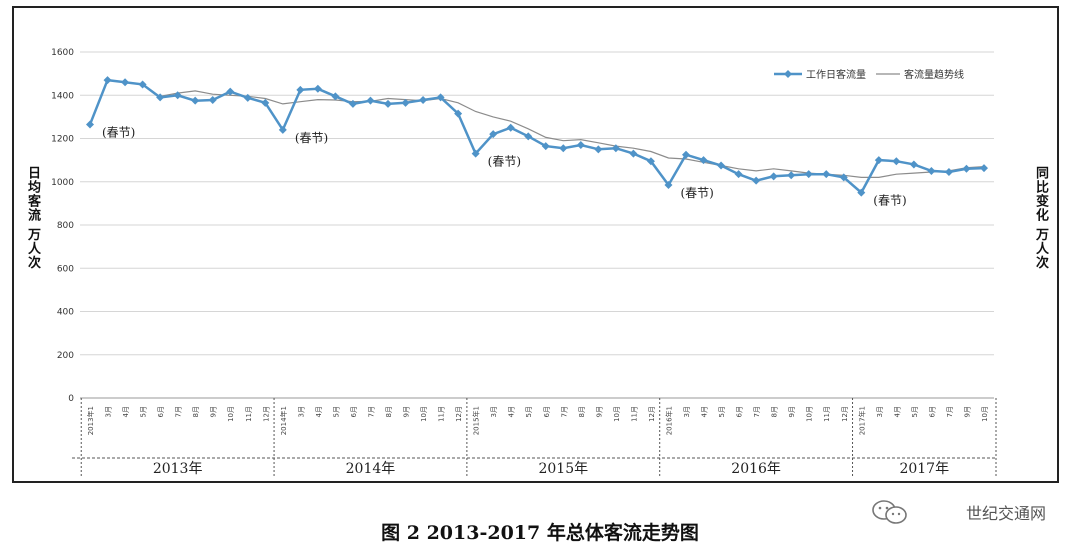 Image resolution: width=1080 pixels, height=558 pixels. I want to click on year-label: 2017年, so click(924, 469).